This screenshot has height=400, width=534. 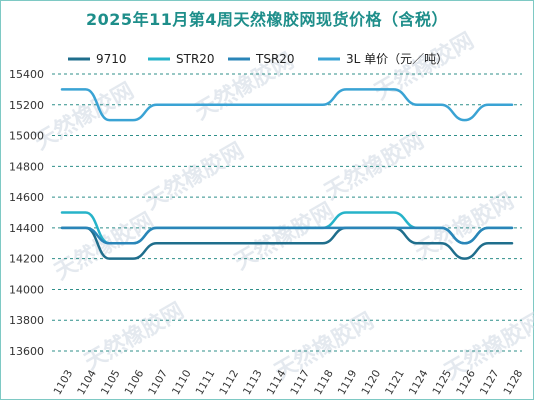 I want to click on legend-label: 9710, so click(x=111, y=59).